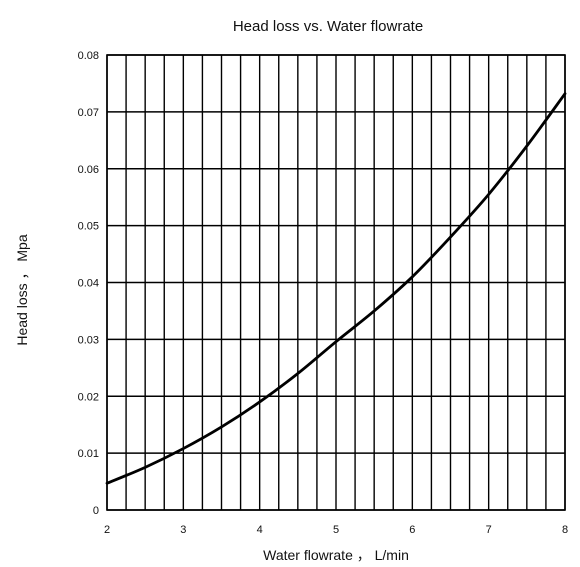 Image resolution: width=580 pixels, height=567 pixels. I want to click on chart-title: Head loss vs. Water flowrate, so click(328, 26).